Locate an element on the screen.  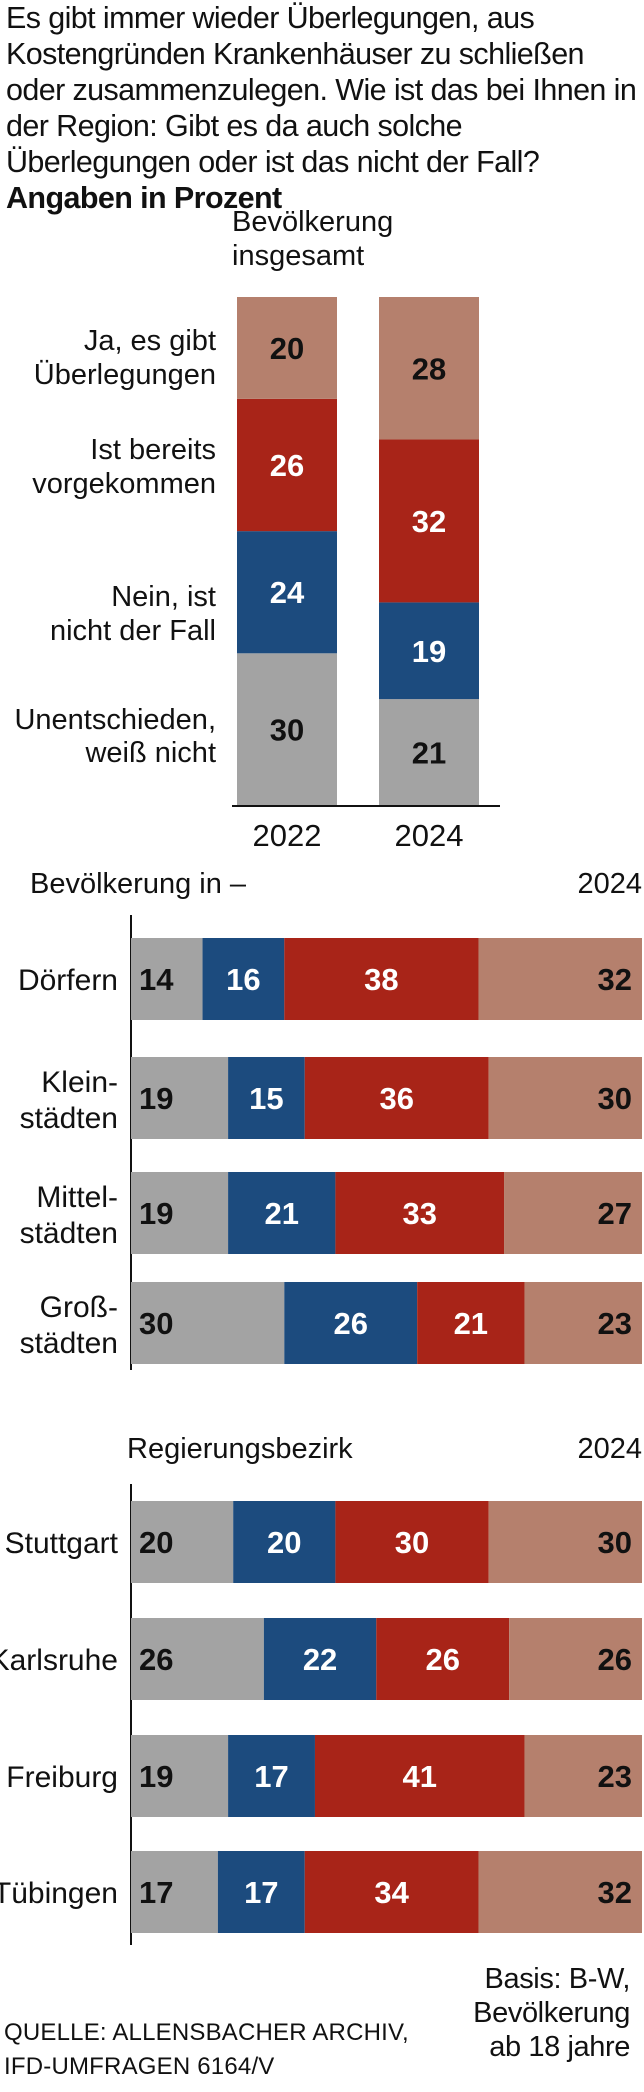
data-label: 28 is located at coordinates (429, 368).